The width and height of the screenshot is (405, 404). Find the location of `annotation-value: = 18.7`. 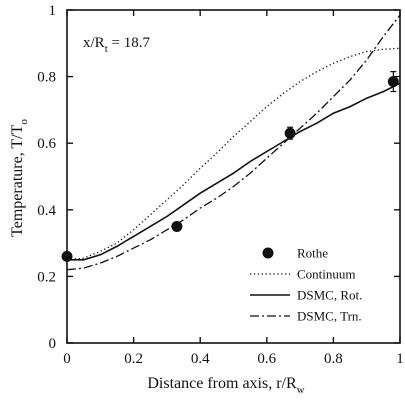

annotation-value: = 18.7 is located at coordinates (129, 43).